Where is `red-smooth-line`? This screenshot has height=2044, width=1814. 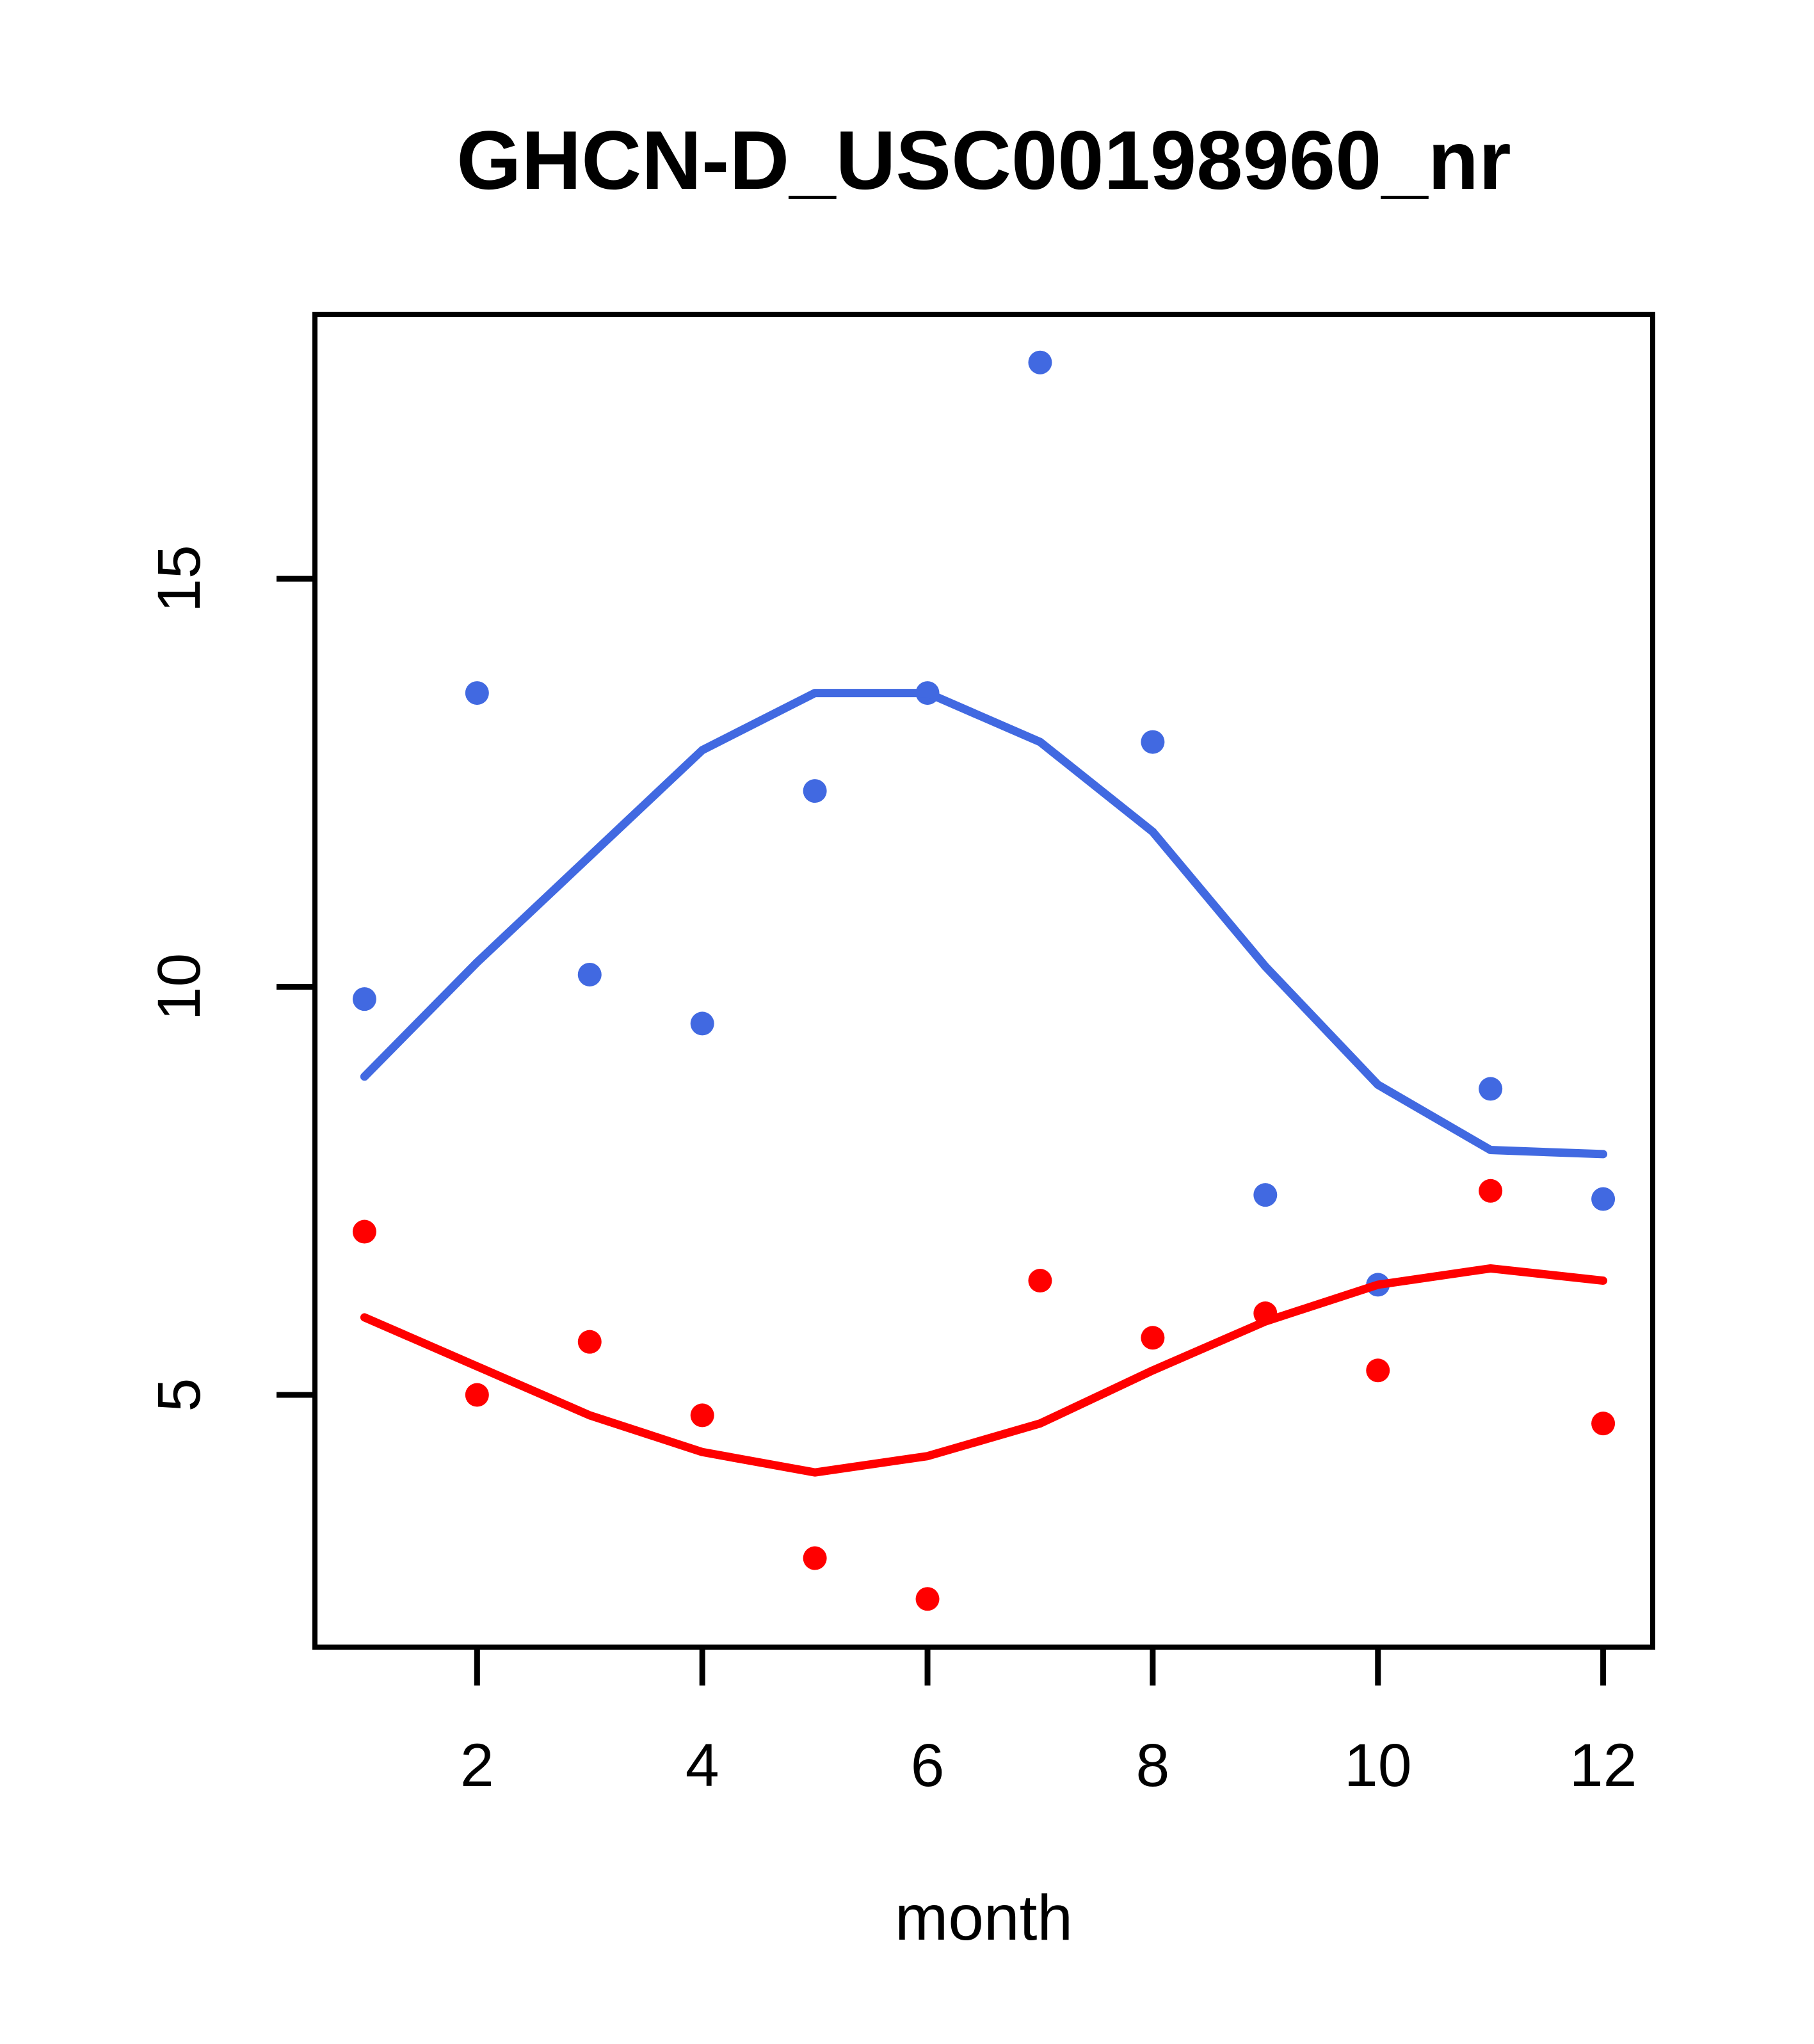
red-smooth-line is located at coordinates (984, 1370).